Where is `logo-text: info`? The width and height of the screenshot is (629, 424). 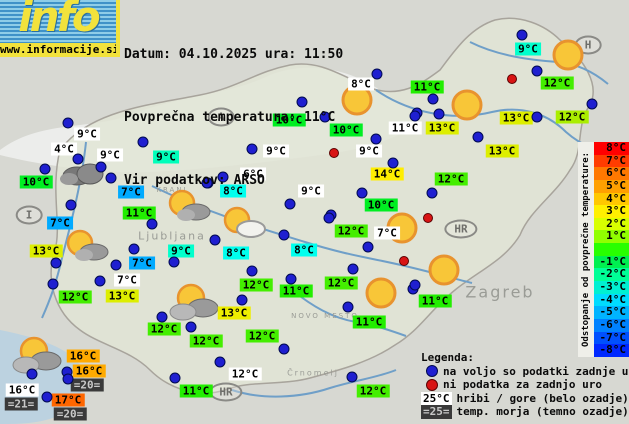
logo-text: info is located at coordinates (59, 20).